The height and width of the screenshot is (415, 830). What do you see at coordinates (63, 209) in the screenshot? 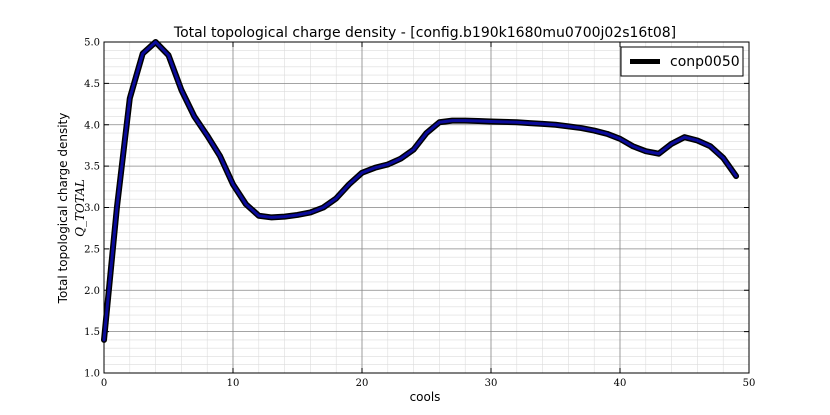
I see `y-axis-label: Total topological charge density` at bounding box center [63, 209].